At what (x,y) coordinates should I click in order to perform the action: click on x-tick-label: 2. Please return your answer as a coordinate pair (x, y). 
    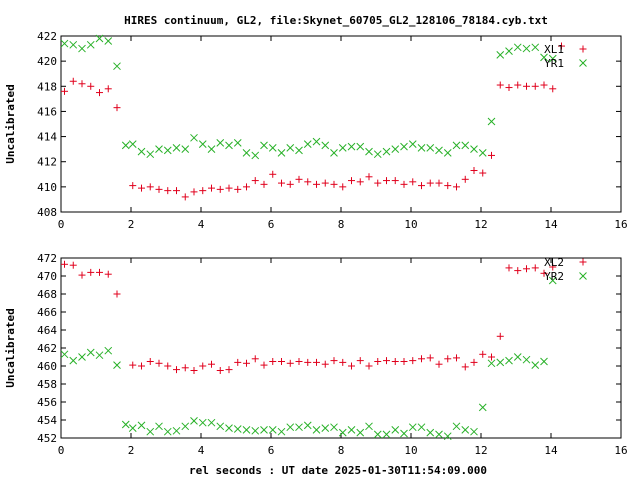
    Looking at the image, I should click on (131, 450).